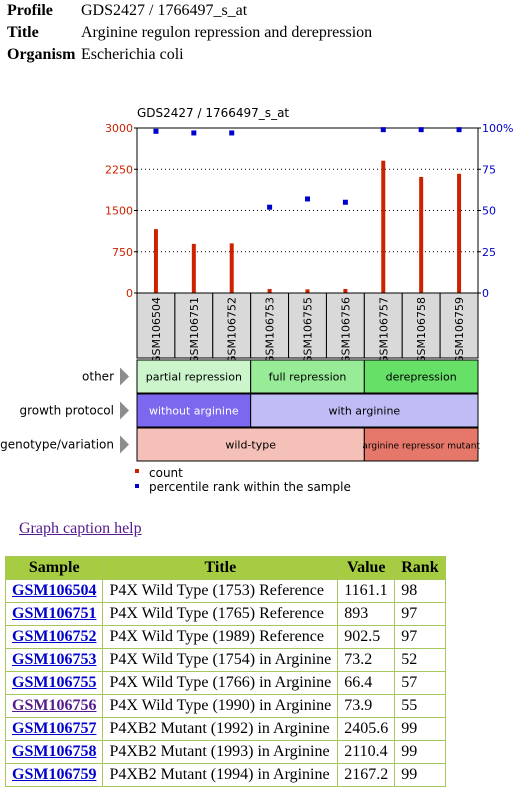  What do you see at coordinates (364, 411) in the screenshot?
I see `subset-group-label: with arginine` at bounding box center [364, 411].